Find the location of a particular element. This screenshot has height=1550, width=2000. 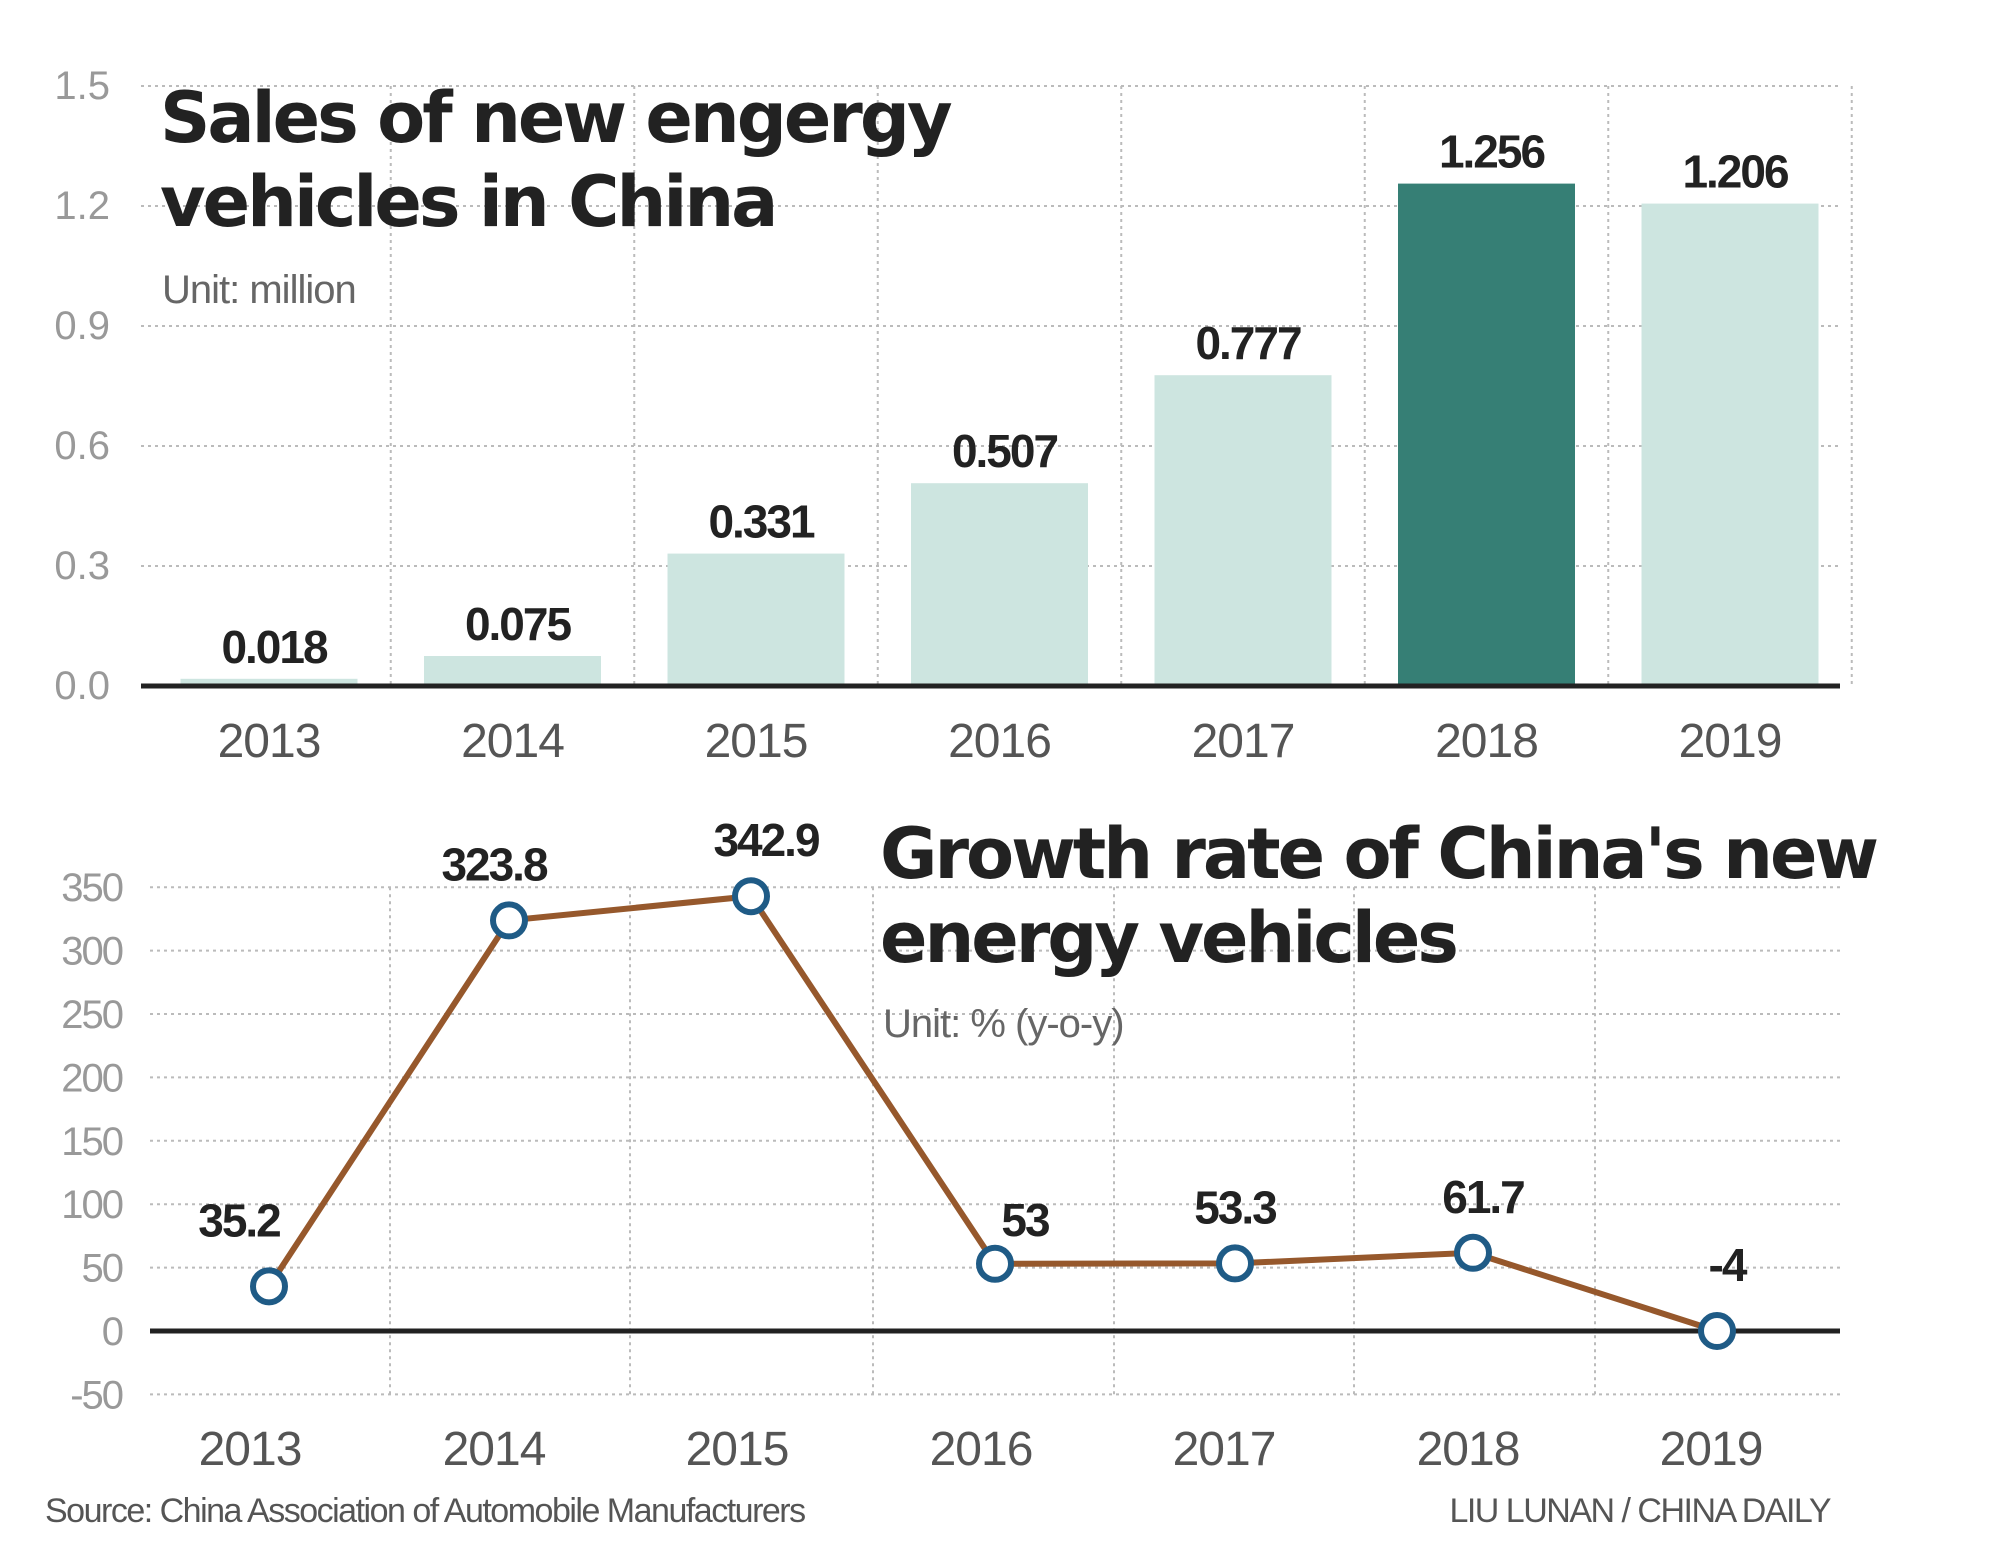

point-value-label: 53 is located at coordinates (1025, 1220).